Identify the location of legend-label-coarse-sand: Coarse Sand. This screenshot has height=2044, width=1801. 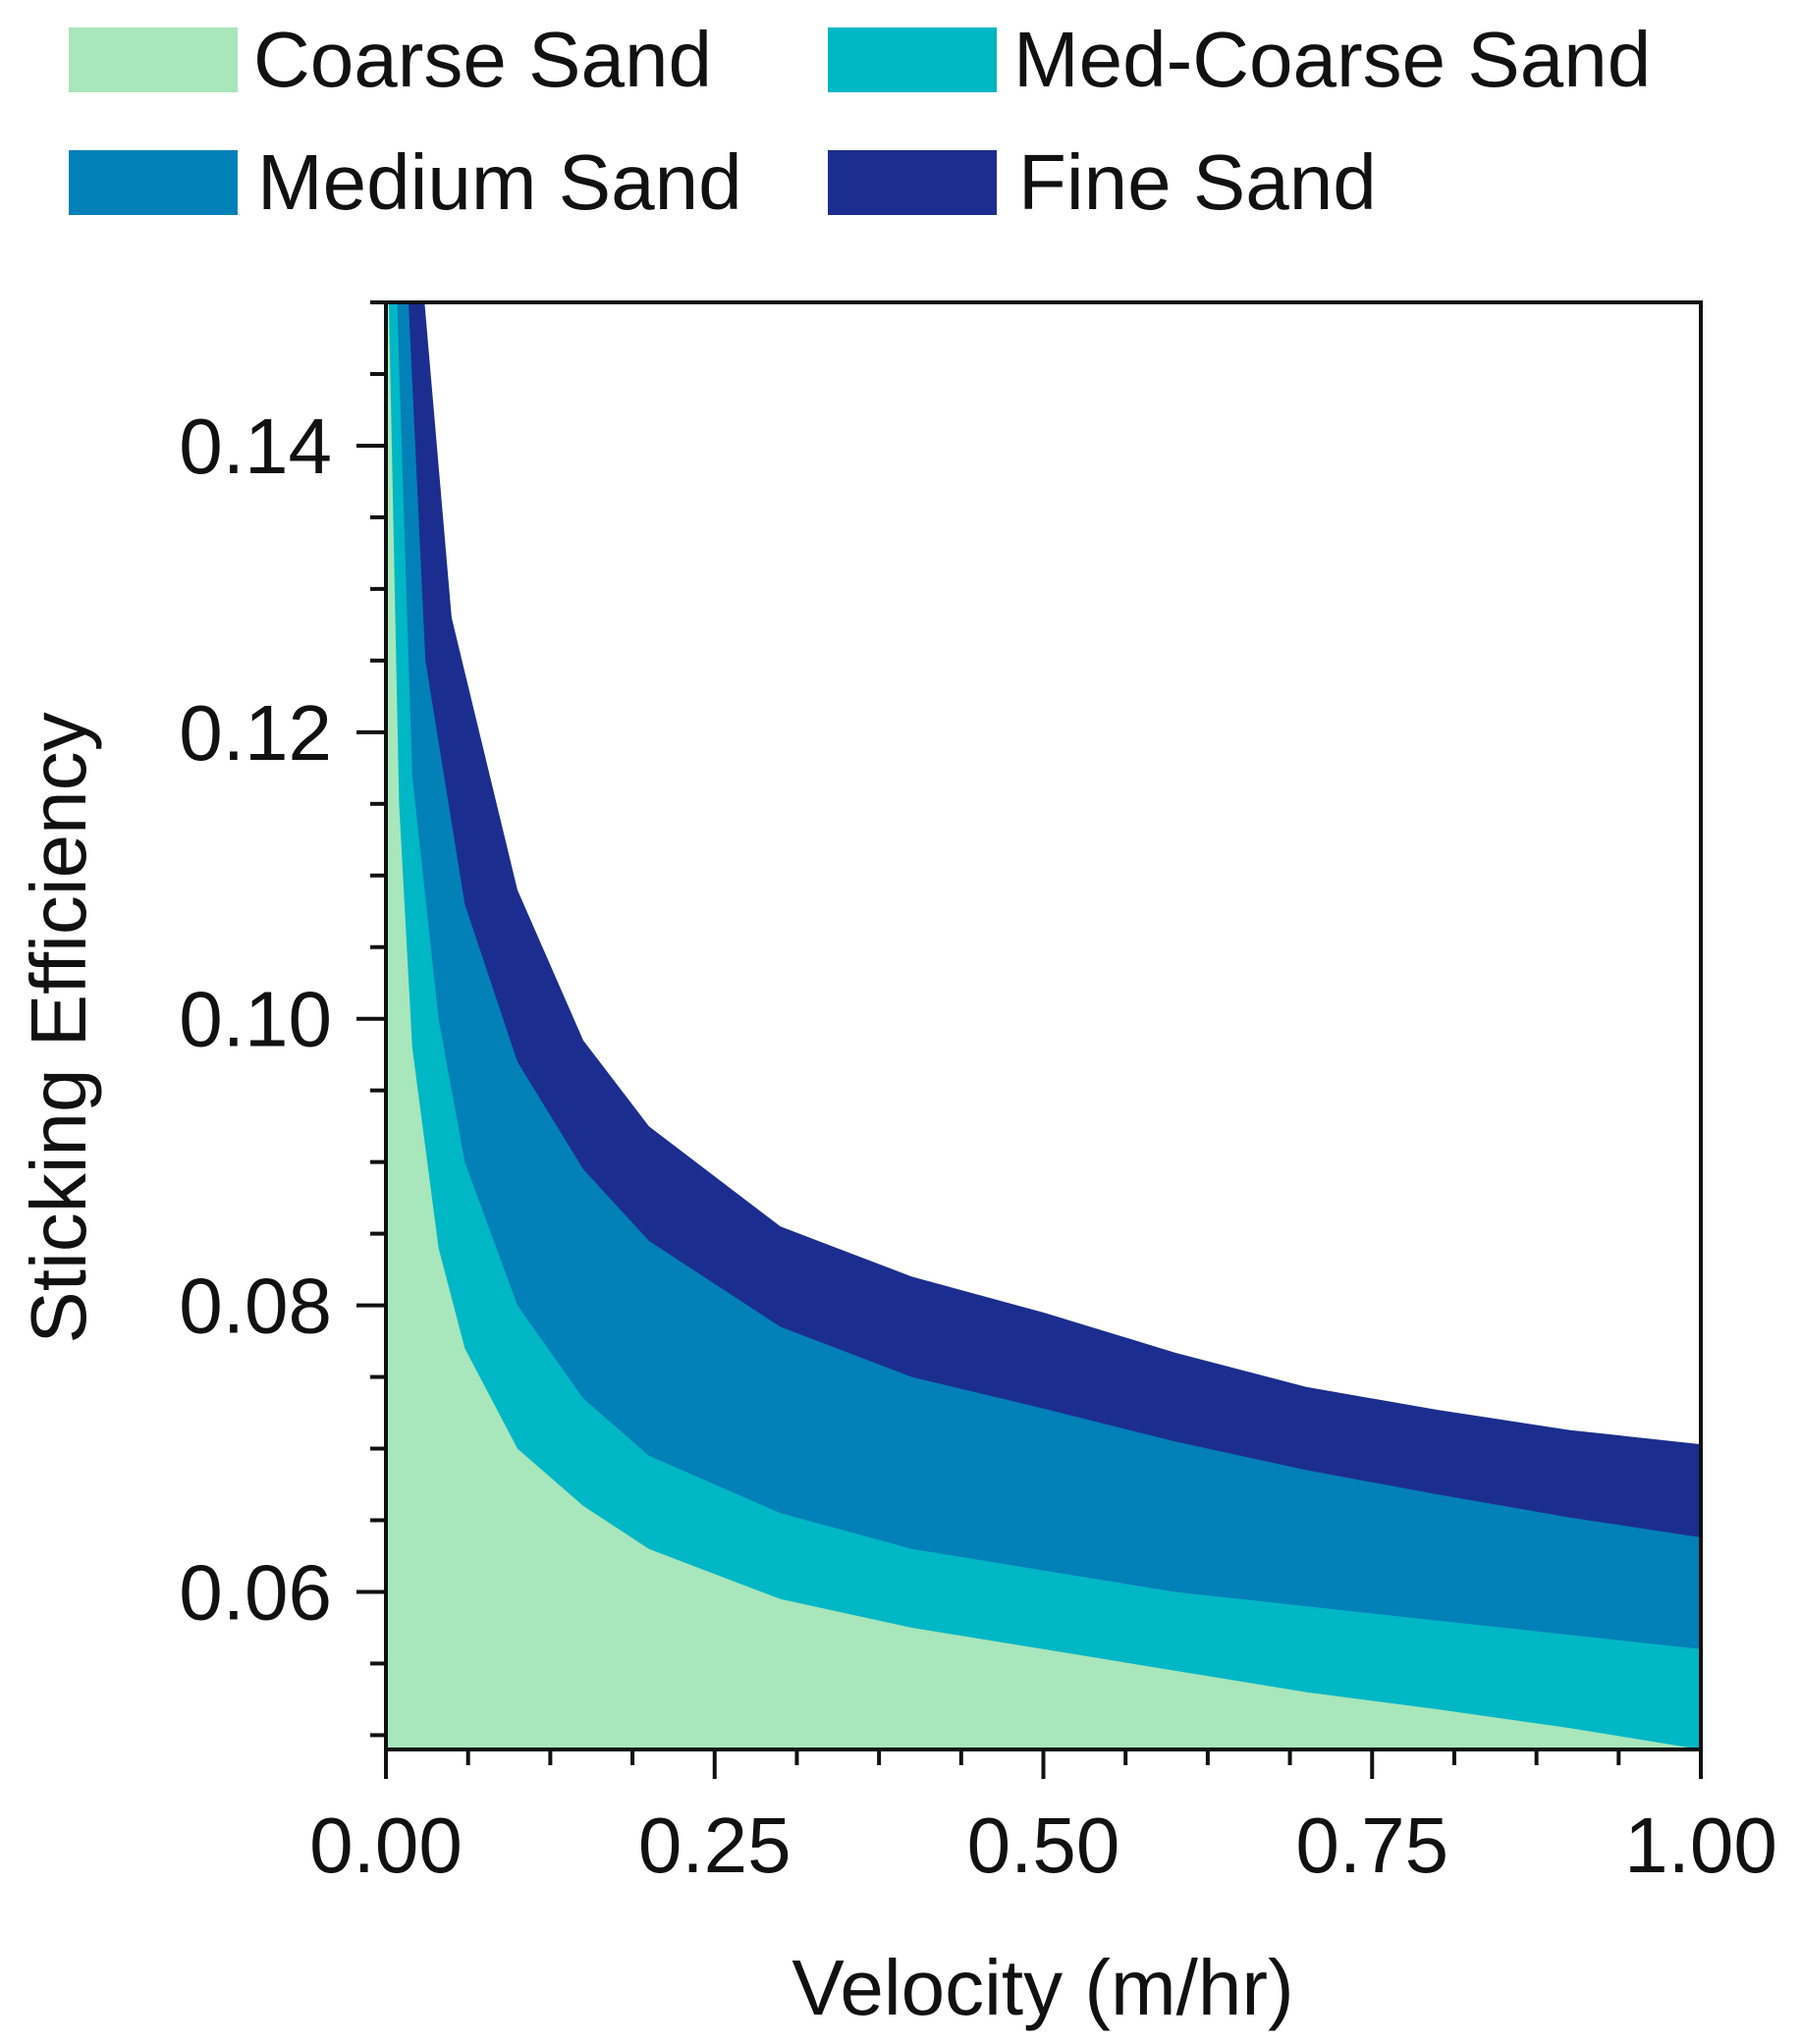
(482, 59).